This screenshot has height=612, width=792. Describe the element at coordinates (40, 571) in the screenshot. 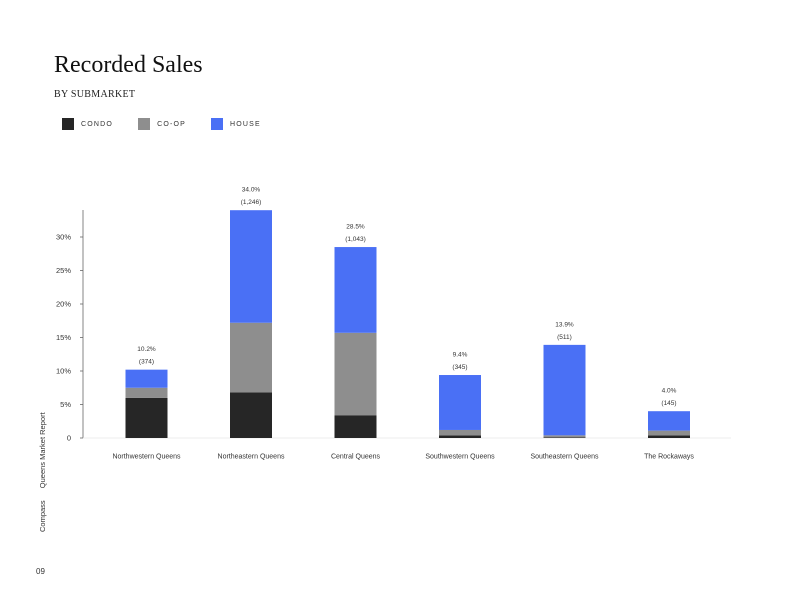

I see `page-number: 09` at that location.